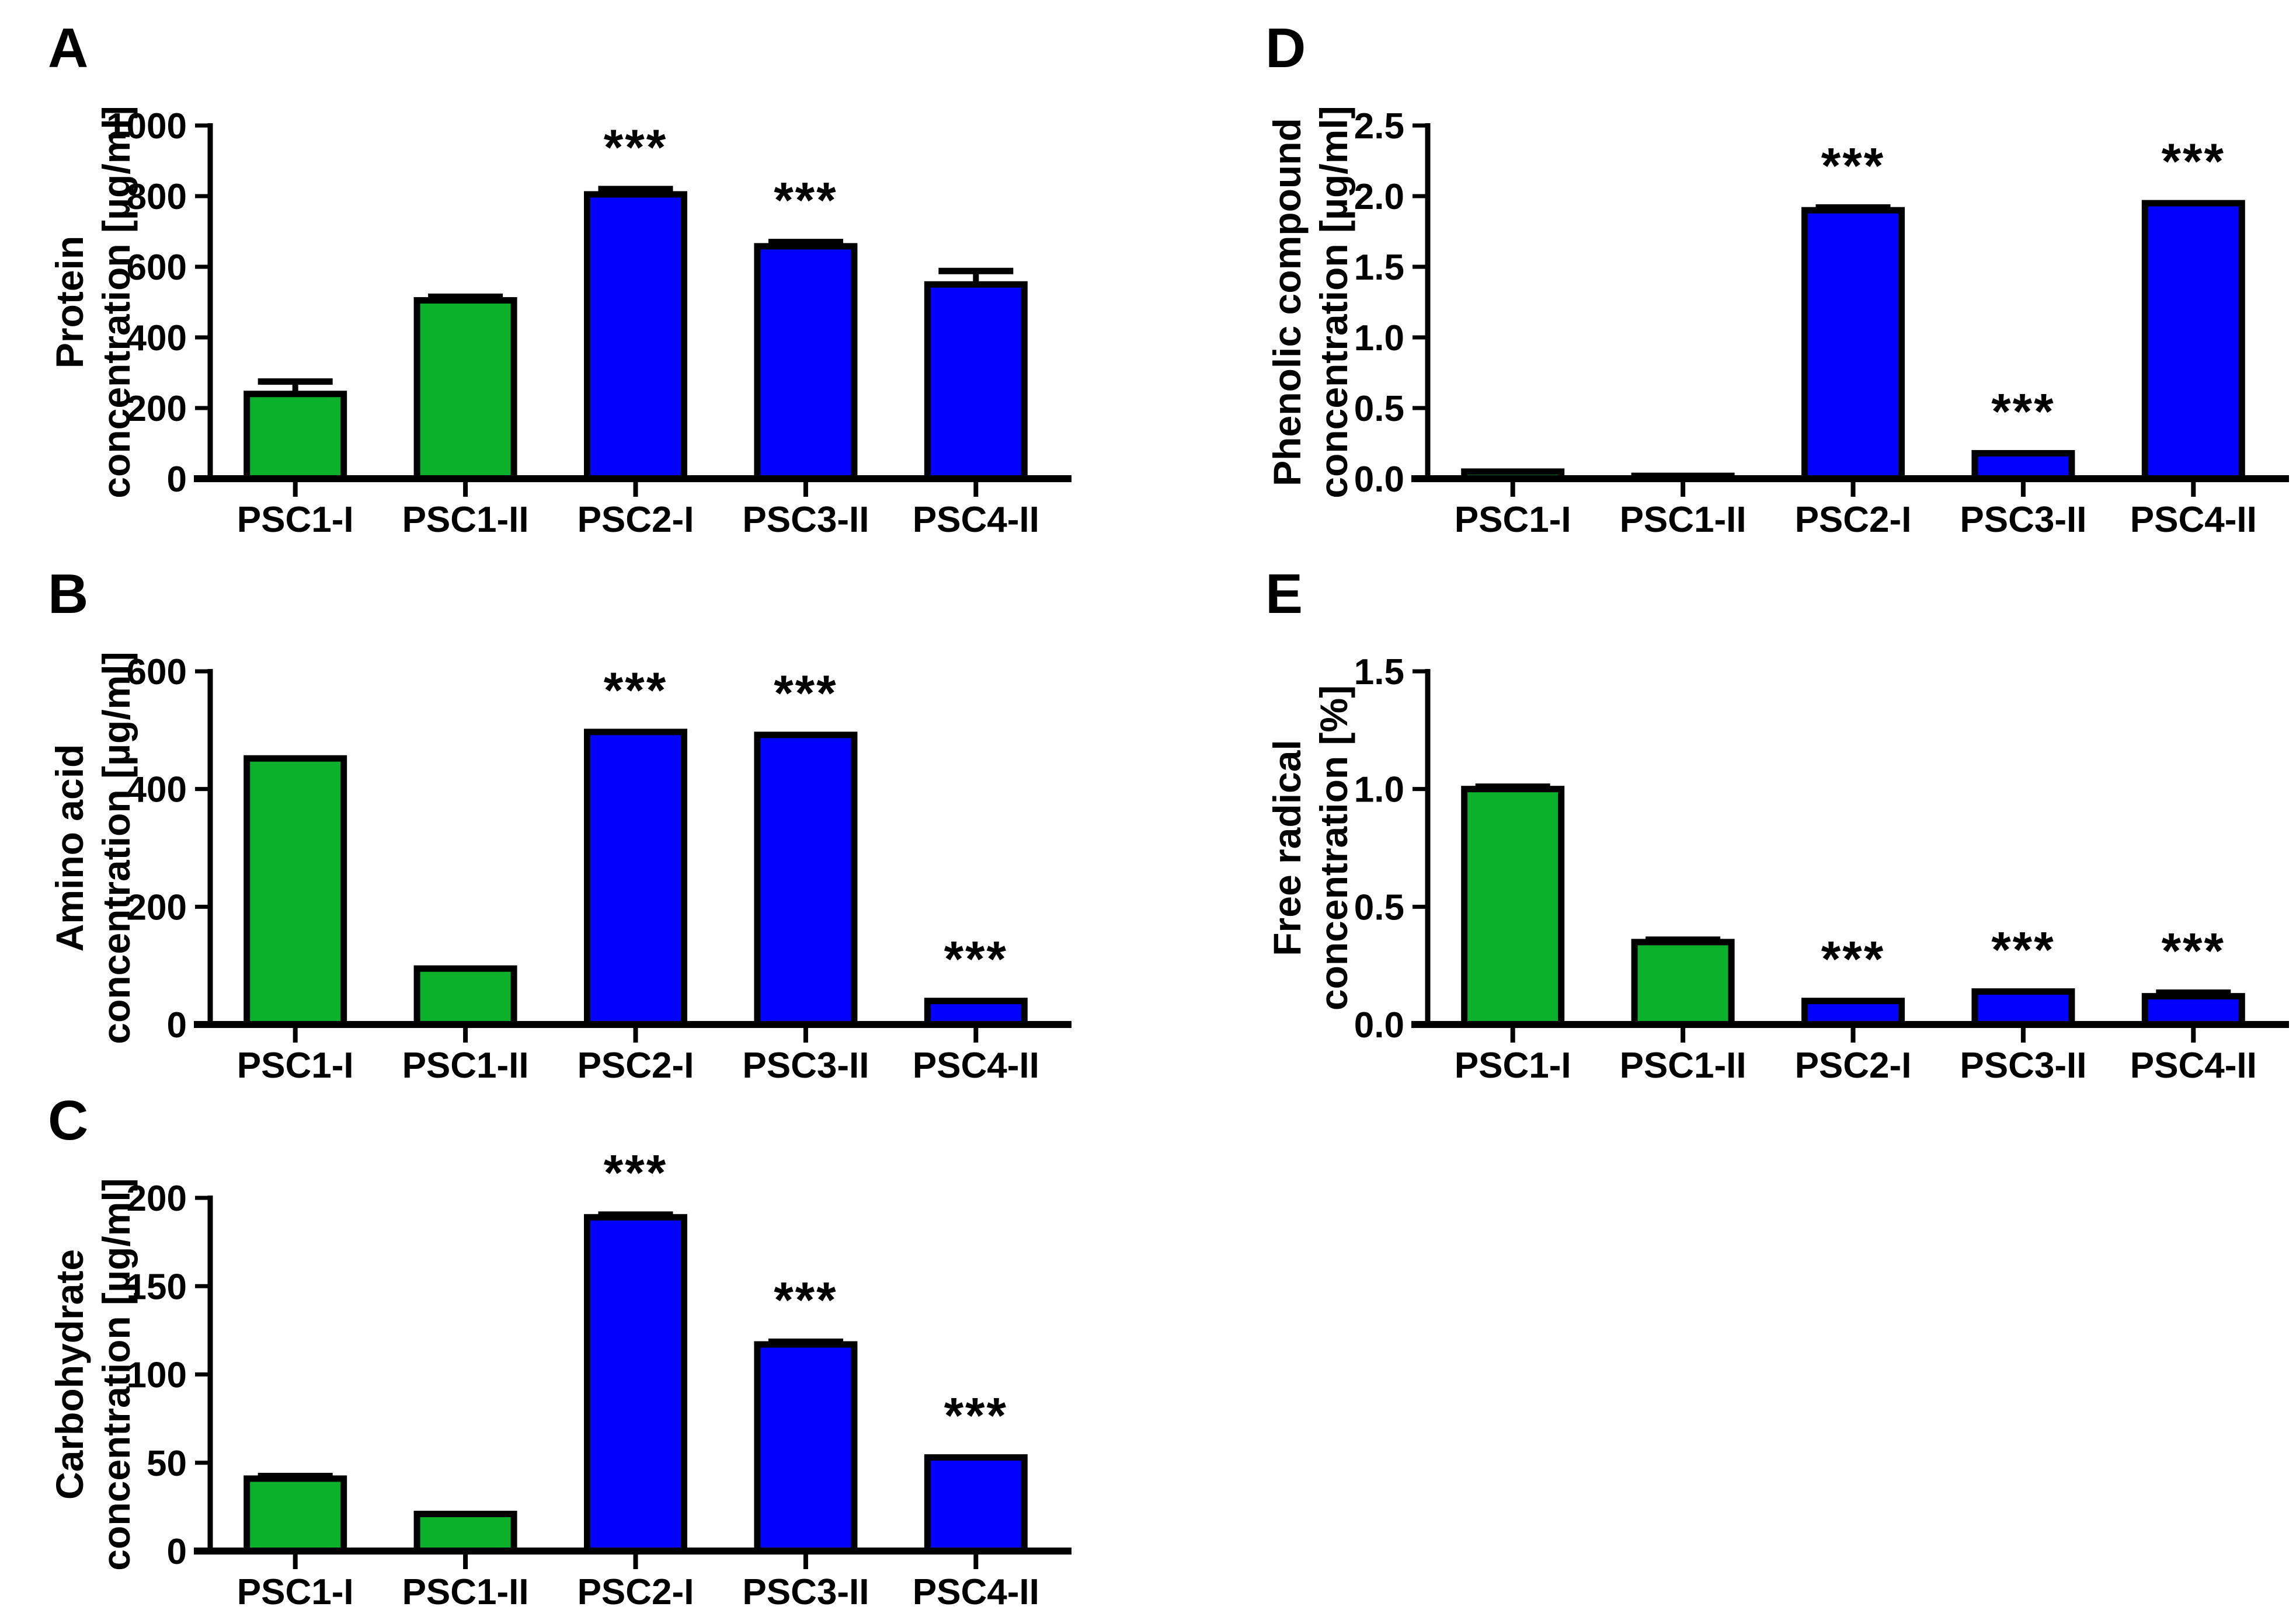 Image resolution: width=2296 pixels, height=1624 pixels. Describe the element at coordinates (68, 48) in the screenshot. I see `panel-letter: A` at that location.